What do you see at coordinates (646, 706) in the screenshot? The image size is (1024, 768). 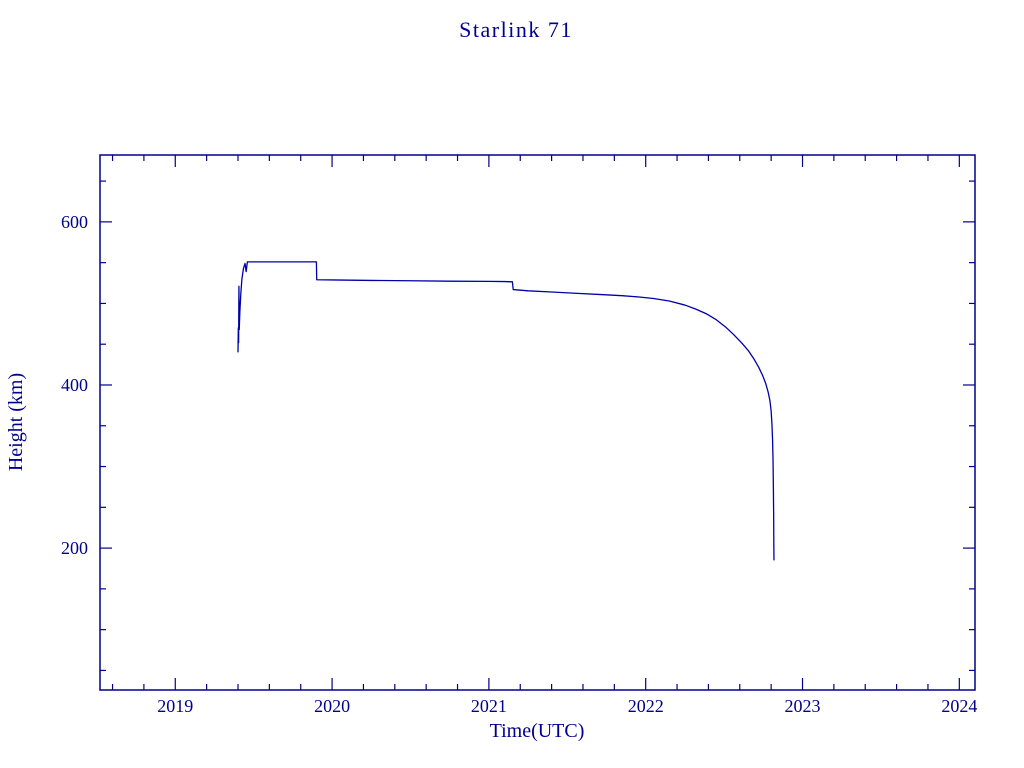 I see `tick-label: 2022` at bounding box center [646, 706].